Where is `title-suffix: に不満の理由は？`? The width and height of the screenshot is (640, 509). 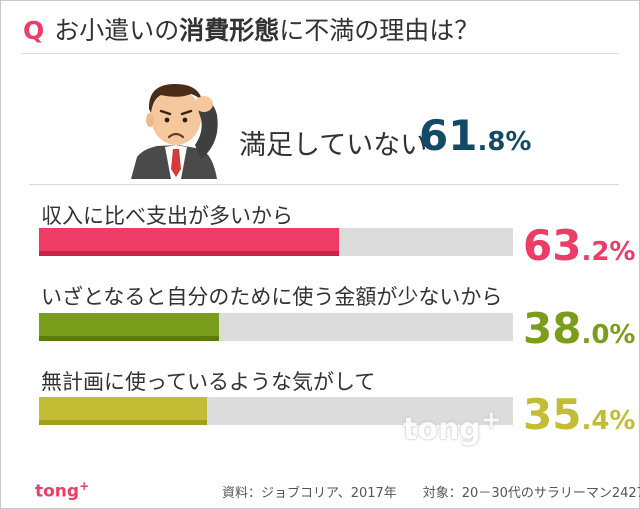
title-suffix: に不満の理由は？ is located at coordinates (379, 30).